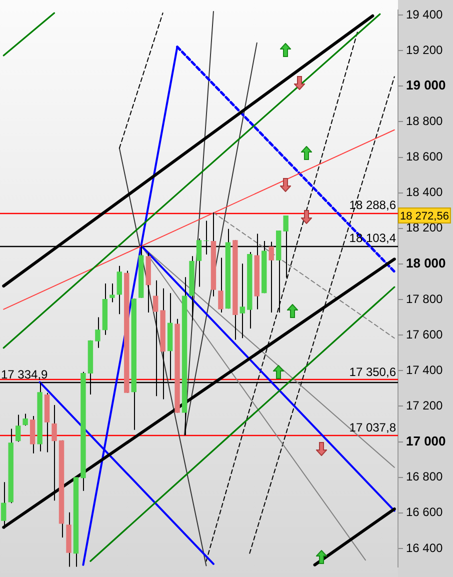  I want to click on y-tick-label: 17 200, so click(425, 405).